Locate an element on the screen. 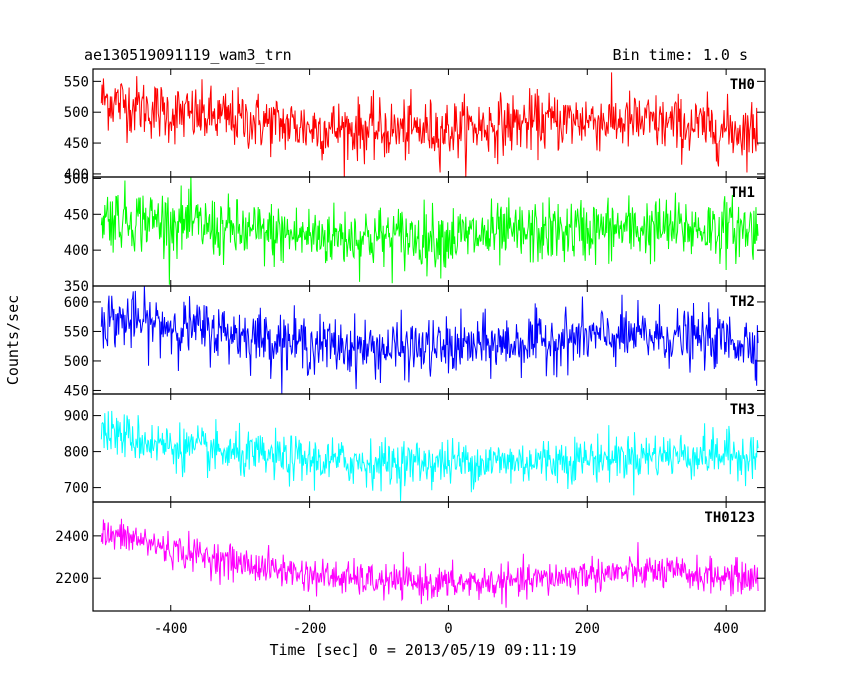  bin-time-label: Bin time: 1.0 s is located at coordinates (680, 55).